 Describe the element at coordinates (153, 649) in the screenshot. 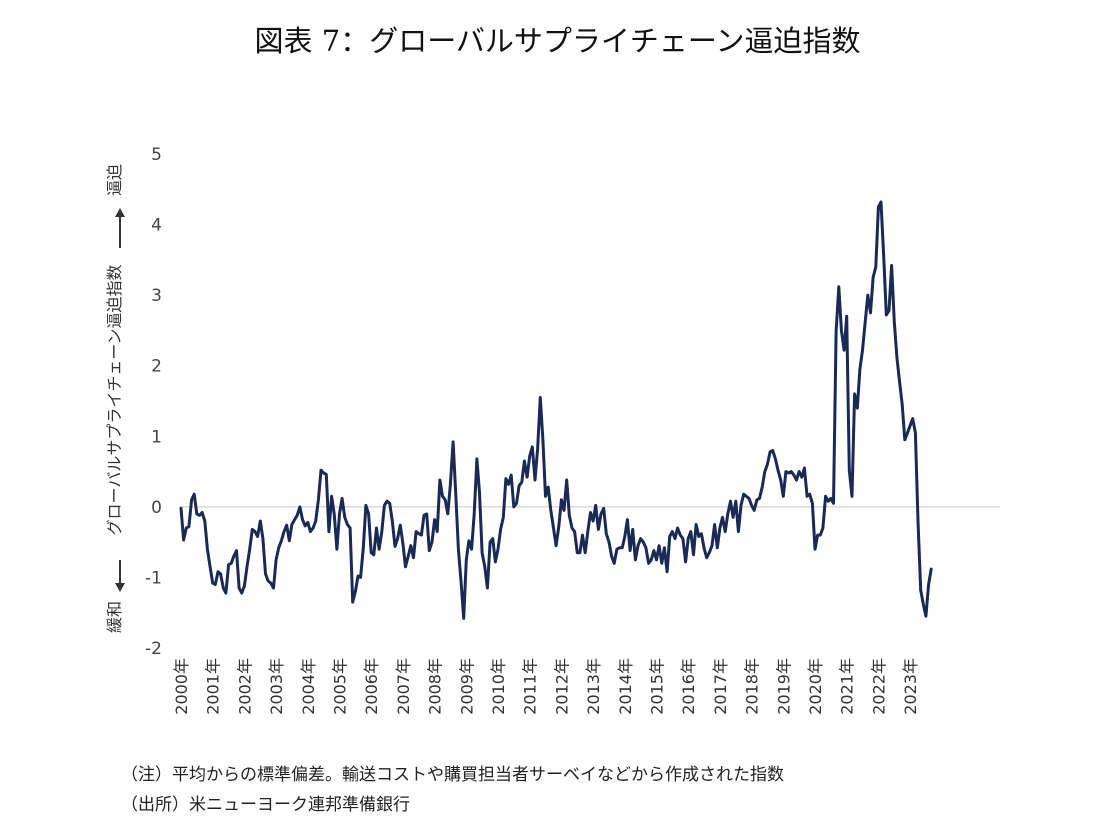

I see `y-tick-label: -2` at that location.